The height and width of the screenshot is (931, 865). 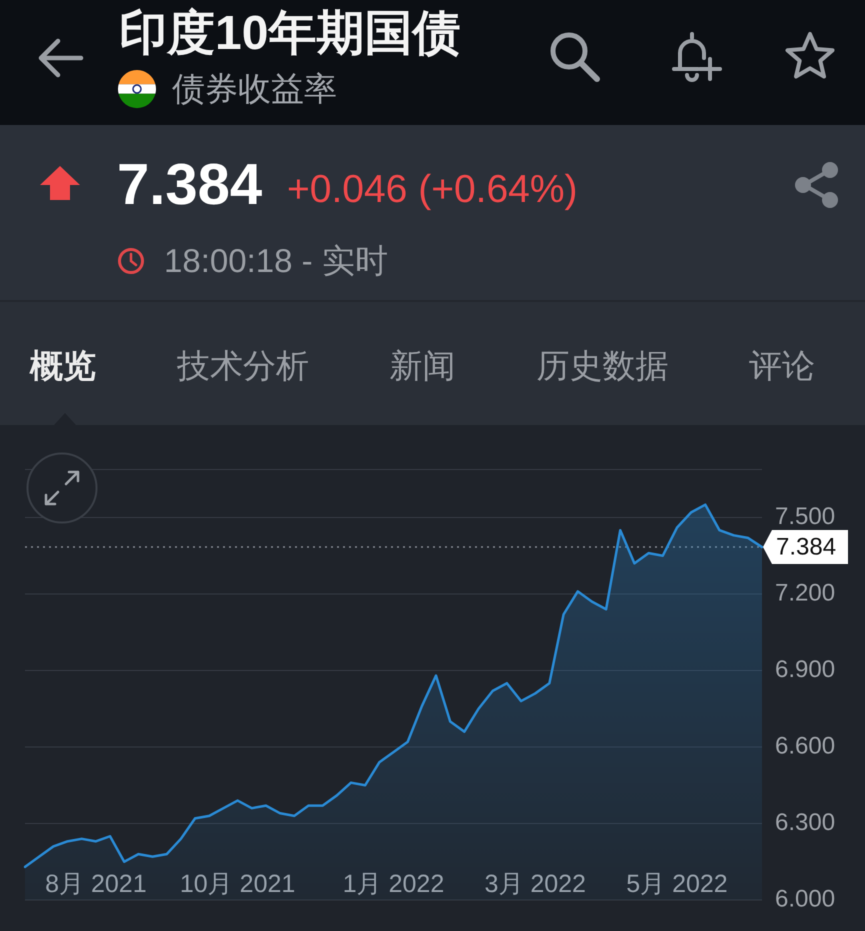 I want to click on x-tick-label: 10月 2021, so click(x=238, y=884).